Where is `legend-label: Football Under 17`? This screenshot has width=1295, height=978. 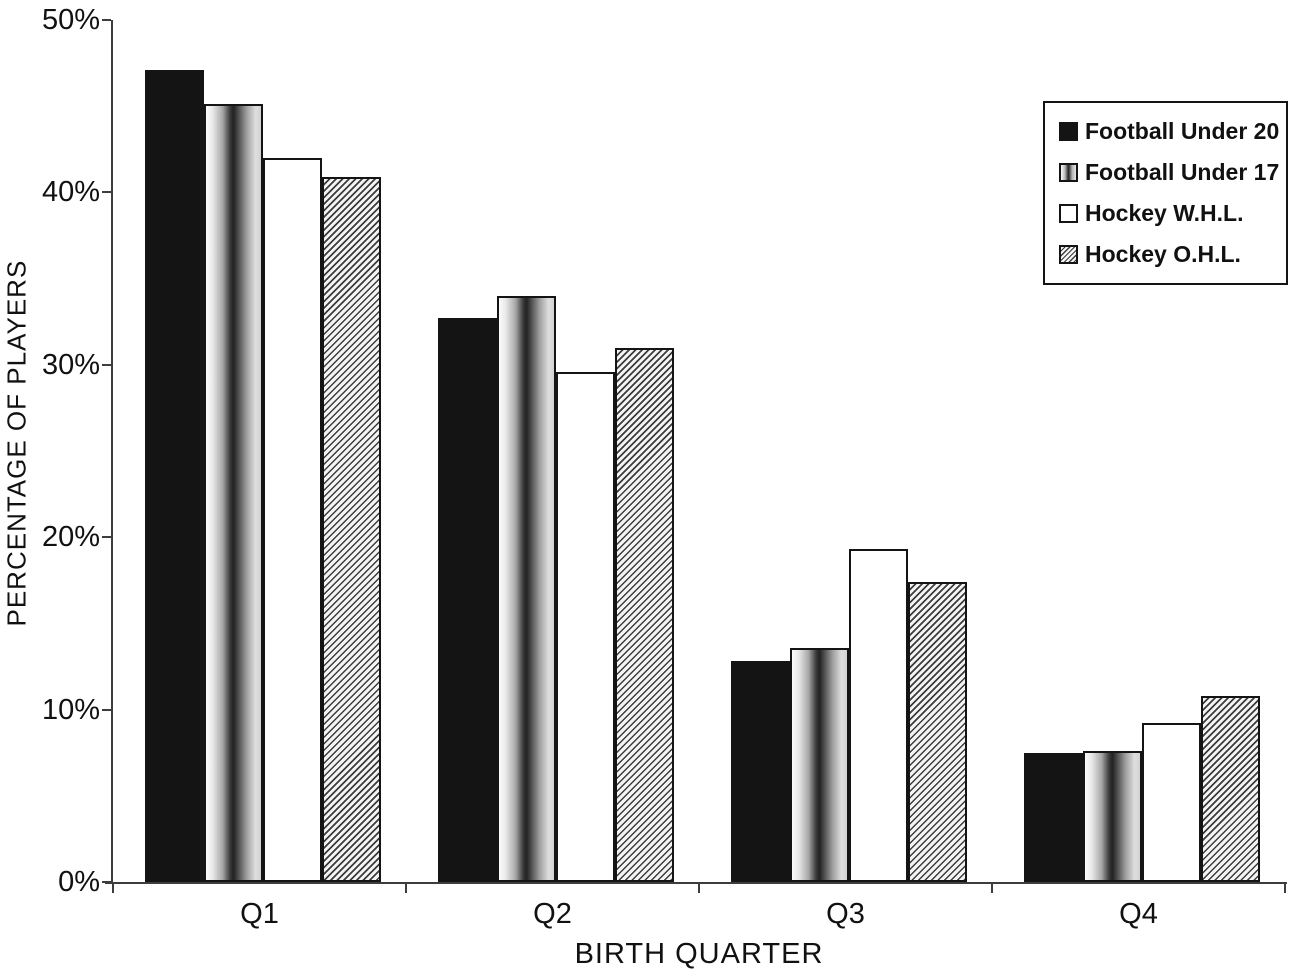
legend-label: Football Under 17 is located at coordinates (1182, 172).